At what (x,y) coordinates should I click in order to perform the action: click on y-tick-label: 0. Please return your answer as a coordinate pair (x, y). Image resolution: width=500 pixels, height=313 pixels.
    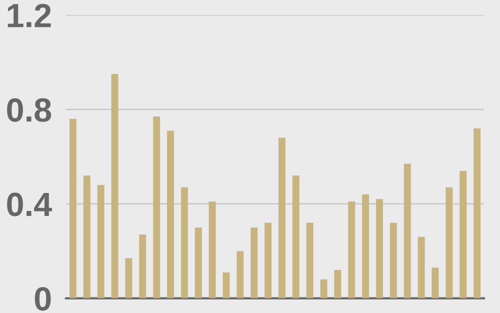
    Looking at the image, I should click on (42, 299).